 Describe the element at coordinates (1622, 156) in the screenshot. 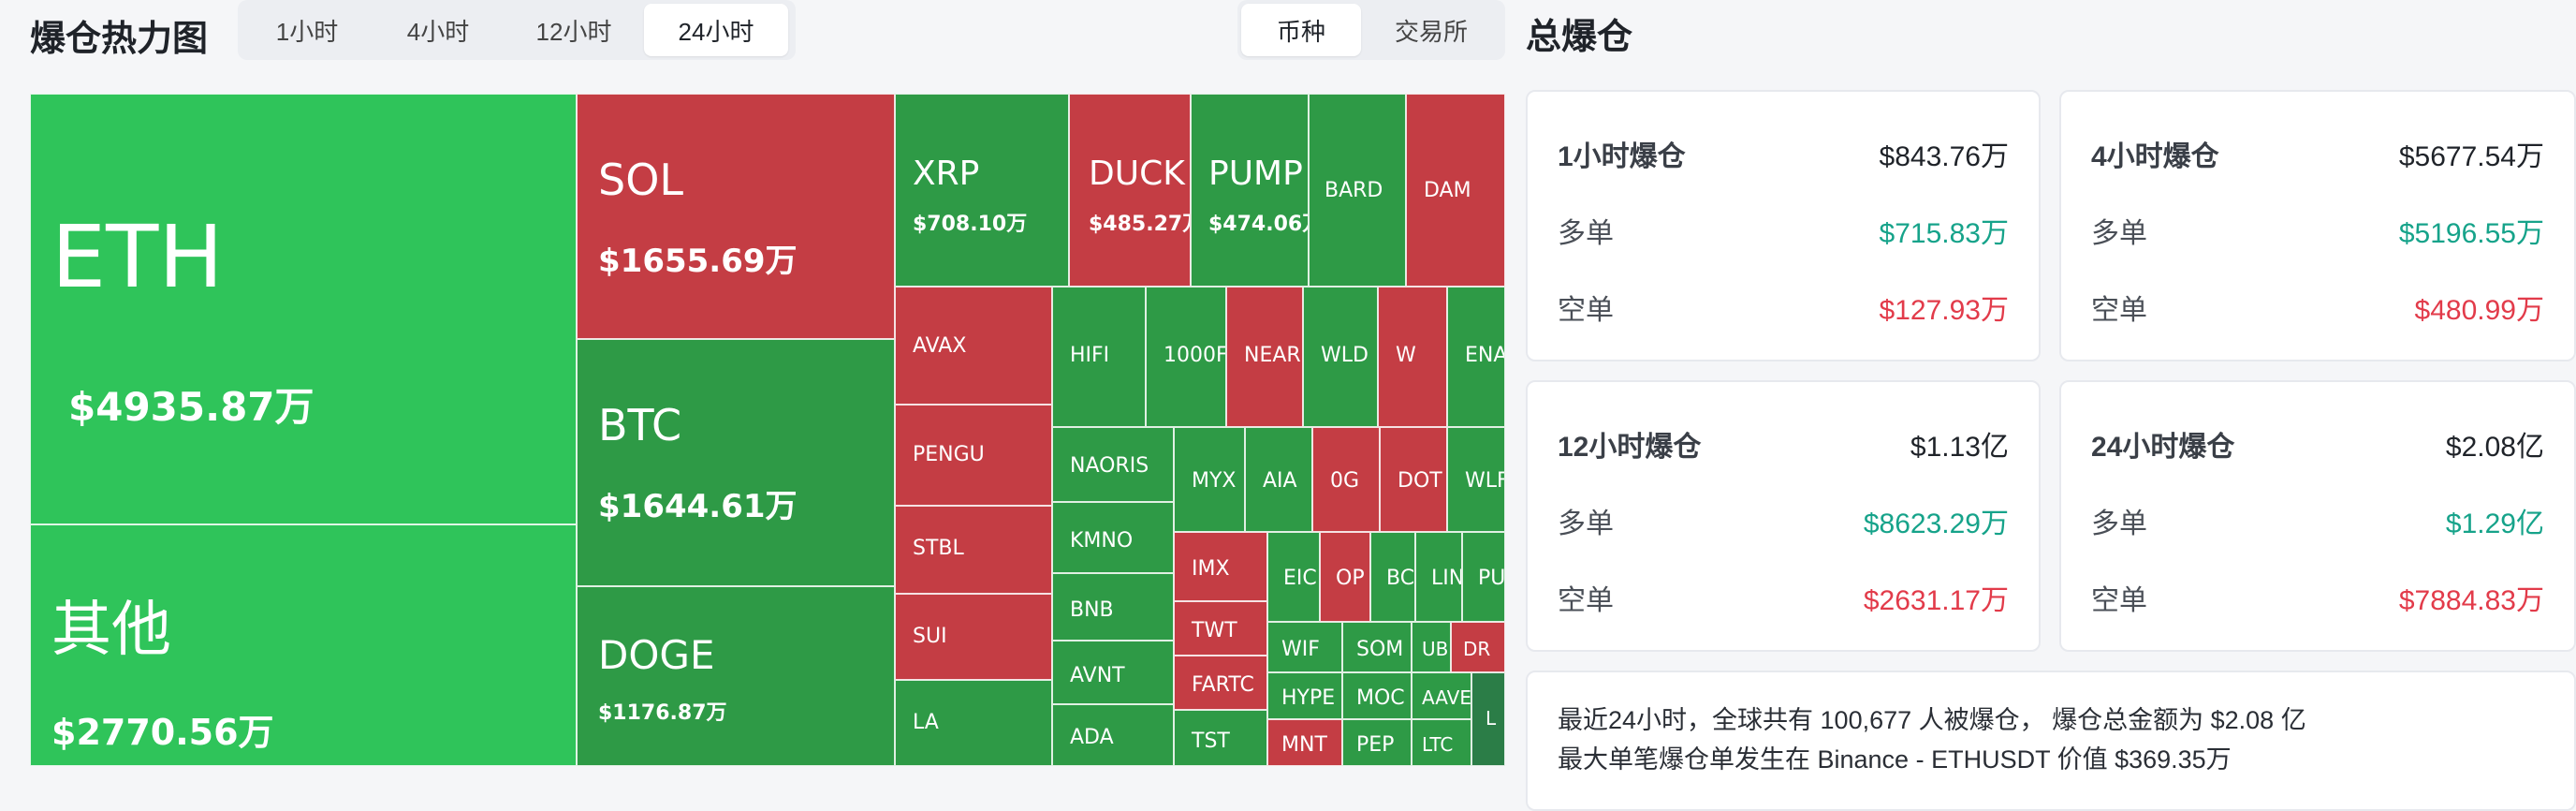

I see `card-title: 1小时爆仓` at that location.